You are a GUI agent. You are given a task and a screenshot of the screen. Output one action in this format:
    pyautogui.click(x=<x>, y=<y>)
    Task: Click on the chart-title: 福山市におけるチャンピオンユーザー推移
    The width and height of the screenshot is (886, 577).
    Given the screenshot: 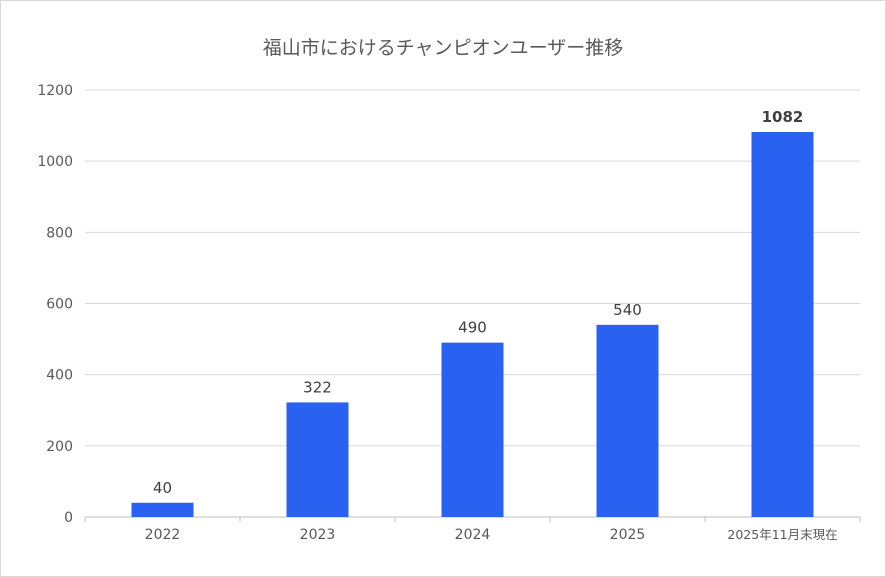 What is the action you would take?
    pyautogui.click(x=443, y=48)
    